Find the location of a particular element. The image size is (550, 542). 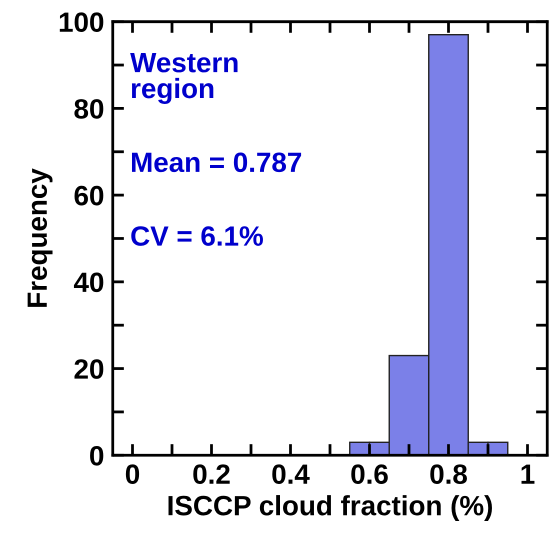

y-axis-title: Frequency is located at coordinates (40, 237).